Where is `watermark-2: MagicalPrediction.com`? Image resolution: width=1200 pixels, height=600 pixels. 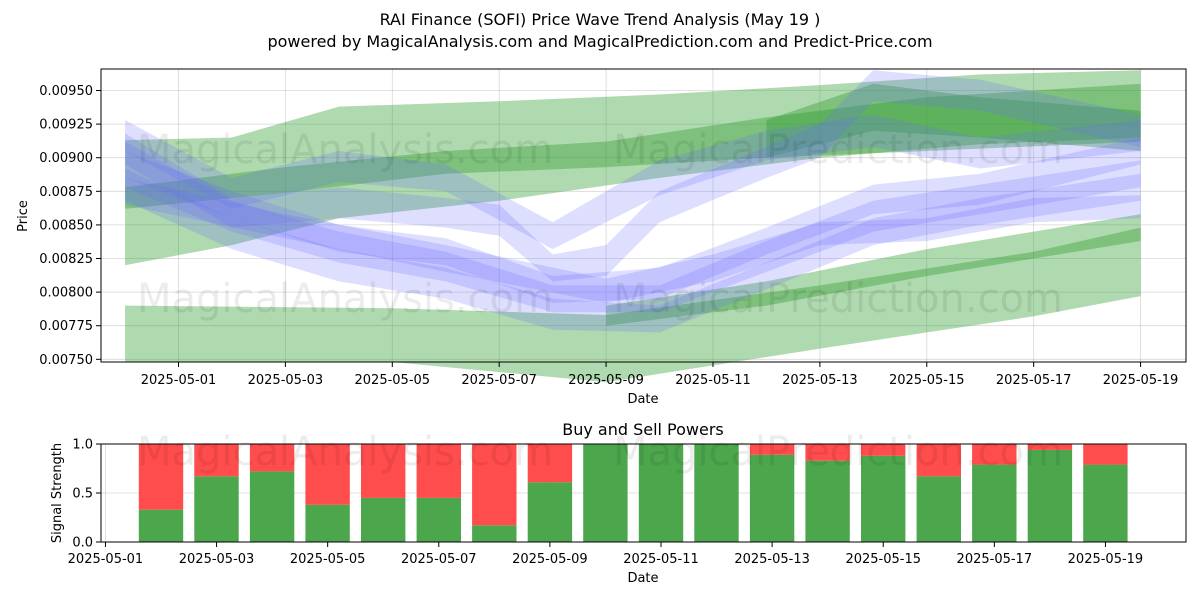
watermark-2: MagicalPrediction.com is located at coordinates (838, 150).